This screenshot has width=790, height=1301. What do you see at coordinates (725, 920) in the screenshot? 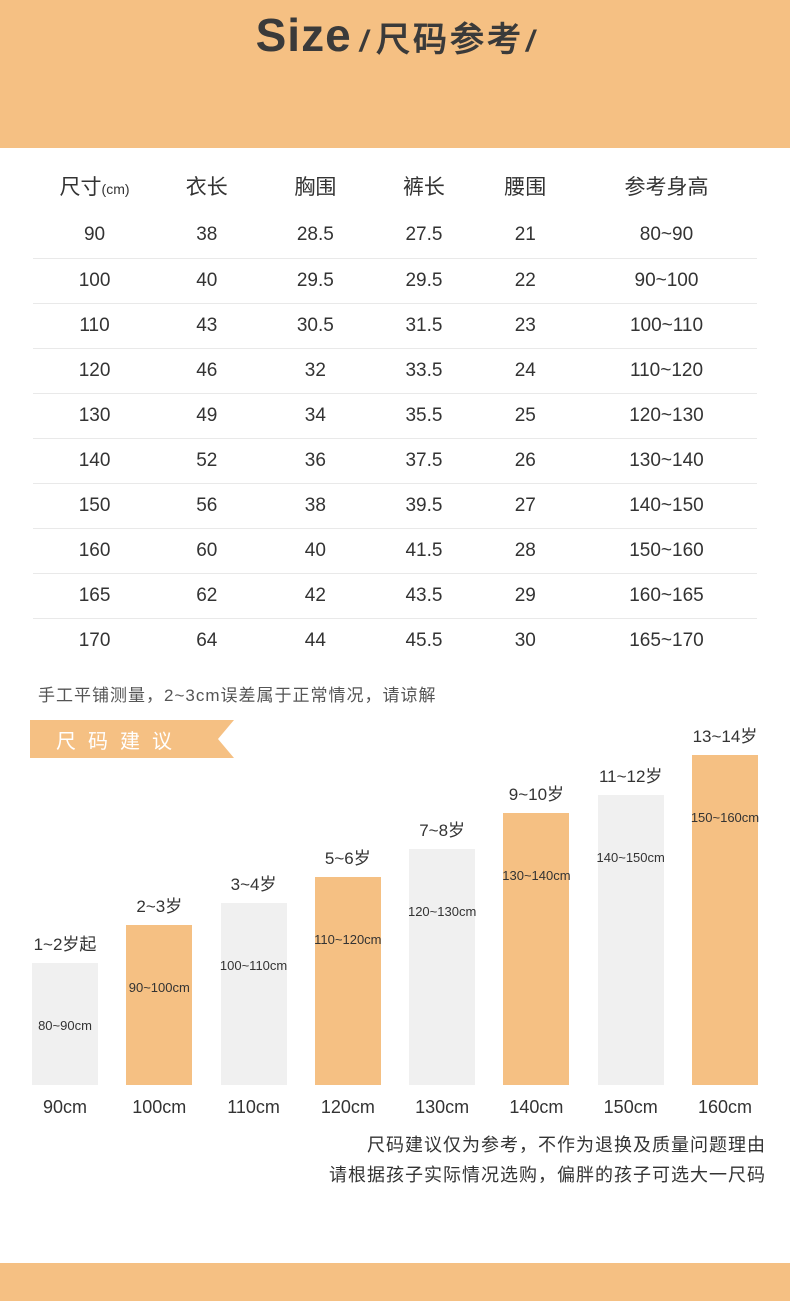
I see `size-bar-column-160cm: 13~14岁 150~160cm 160cm` at bounding box center [725, 920].